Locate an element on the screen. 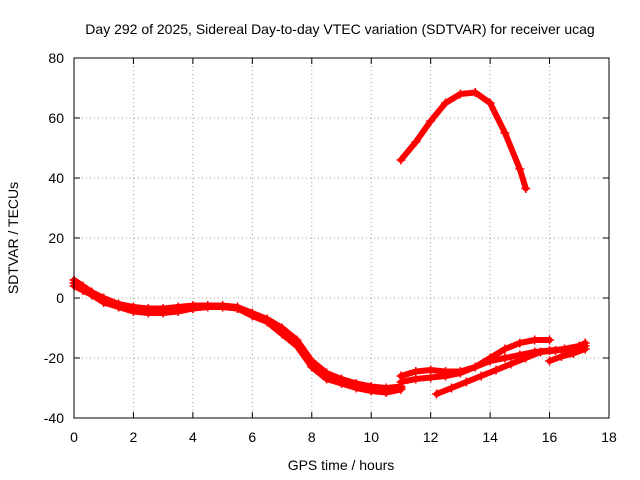 Image resolution: width=640 pixels, height=480 pixels. x-tick-label: 2 is located at coordinates (134, 437).